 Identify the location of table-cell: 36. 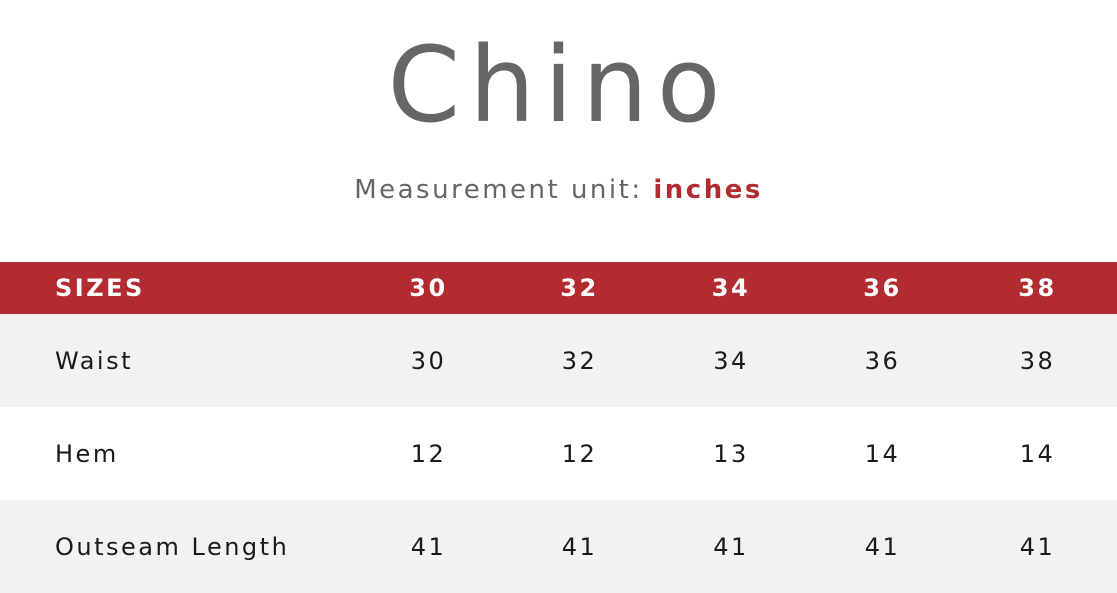
(882, 360).